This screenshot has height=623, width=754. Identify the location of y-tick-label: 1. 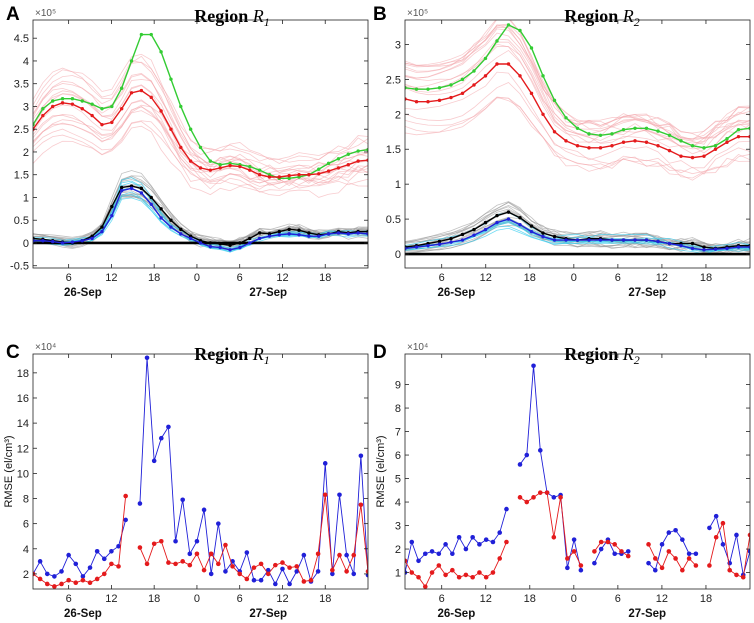
(398, 185).